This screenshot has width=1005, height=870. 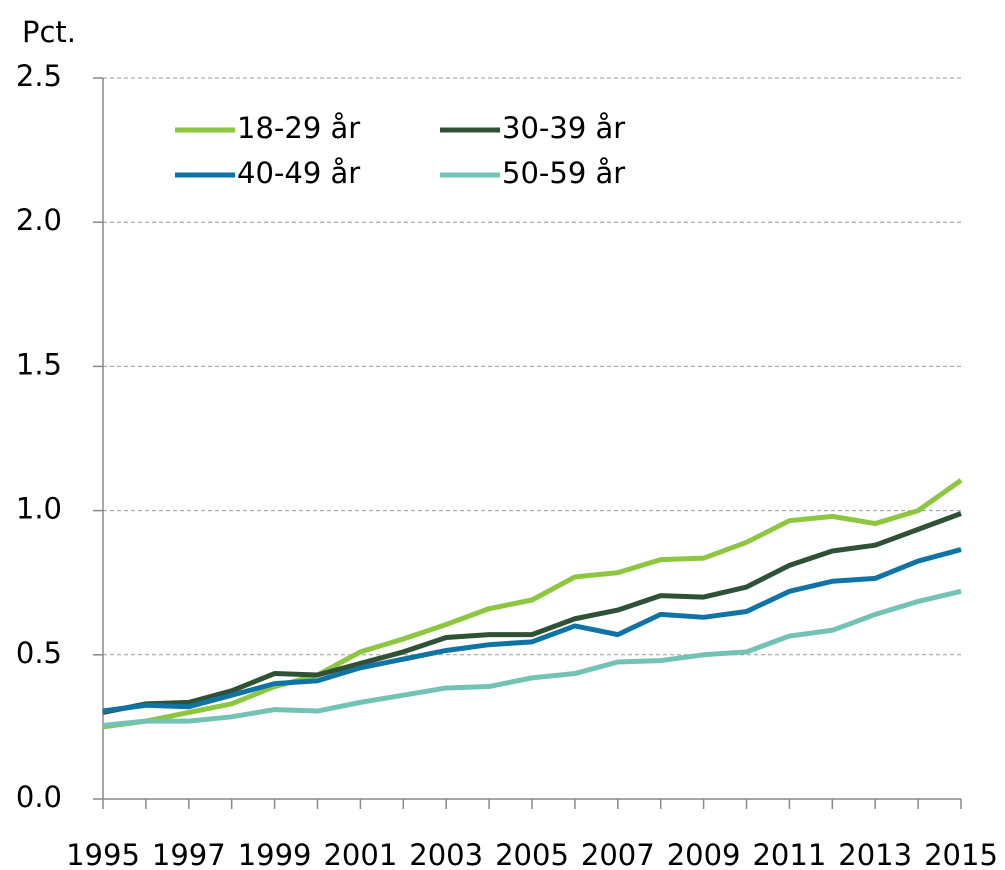 I want to click on x-tick-label: 1995, so click(x=103, y=854).